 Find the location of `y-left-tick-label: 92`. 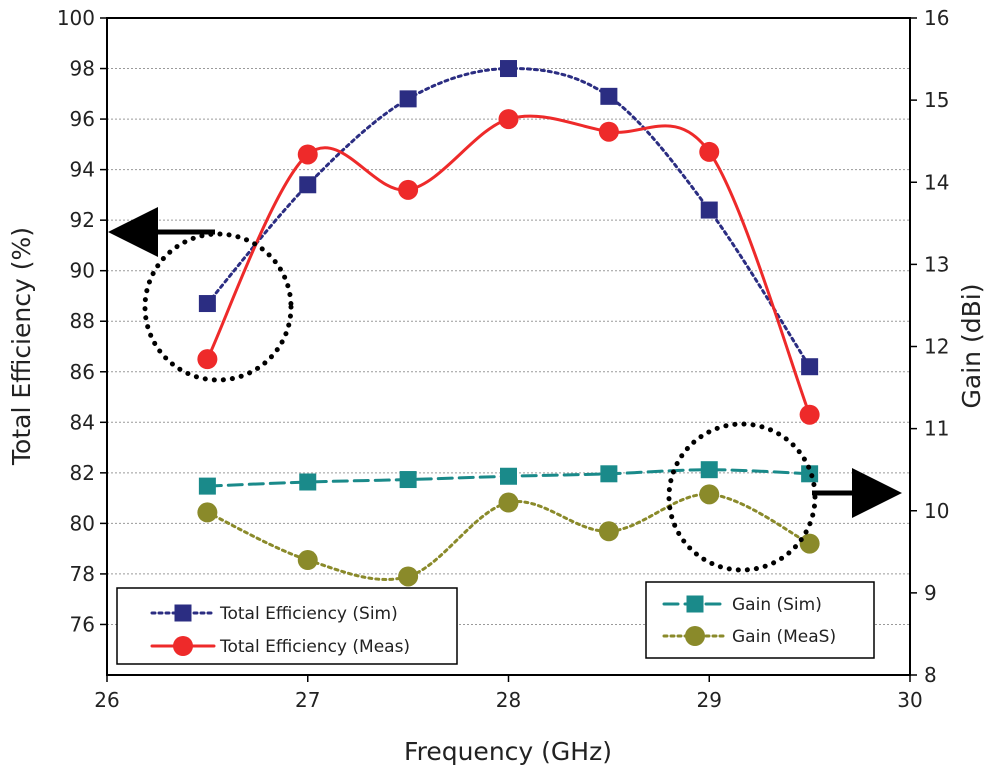

y-left-tick-label: 92 is located at coordinates (82, 220).